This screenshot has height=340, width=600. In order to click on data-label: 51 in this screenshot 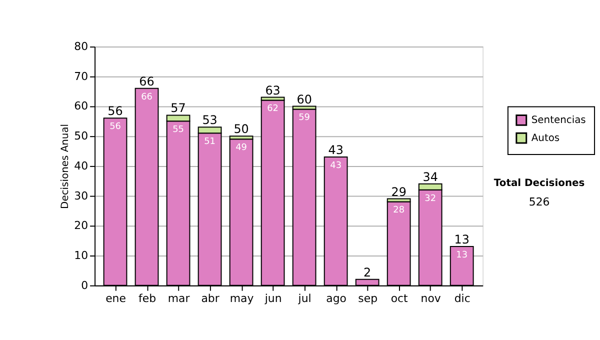, I will do `click(210, 142)`.